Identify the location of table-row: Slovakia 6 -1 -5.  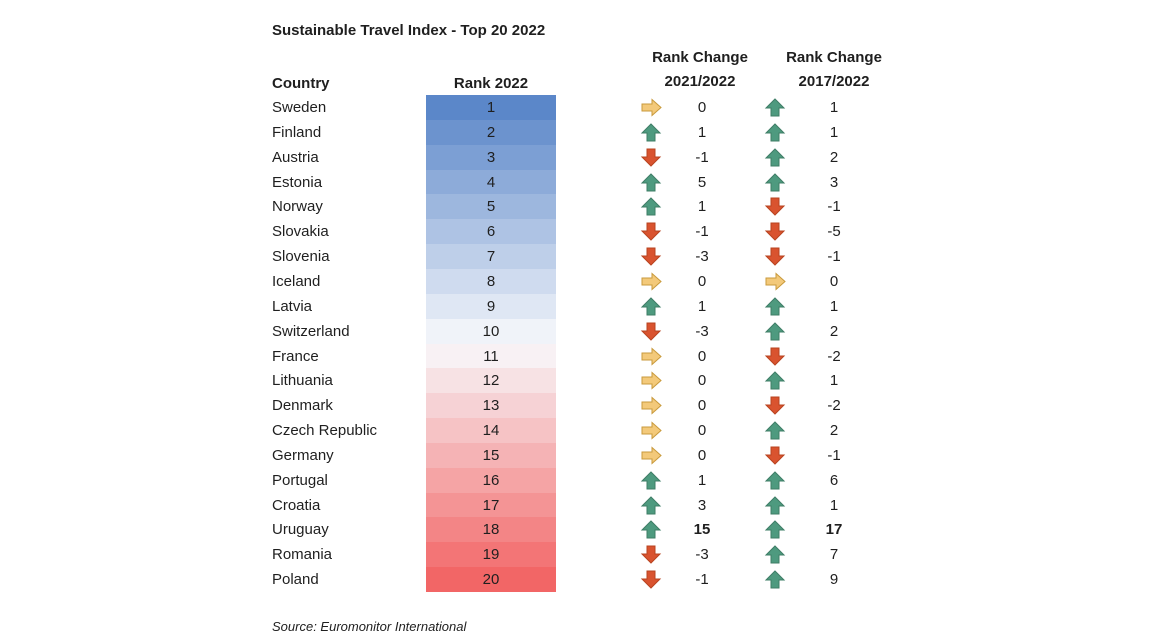
(576, 232).